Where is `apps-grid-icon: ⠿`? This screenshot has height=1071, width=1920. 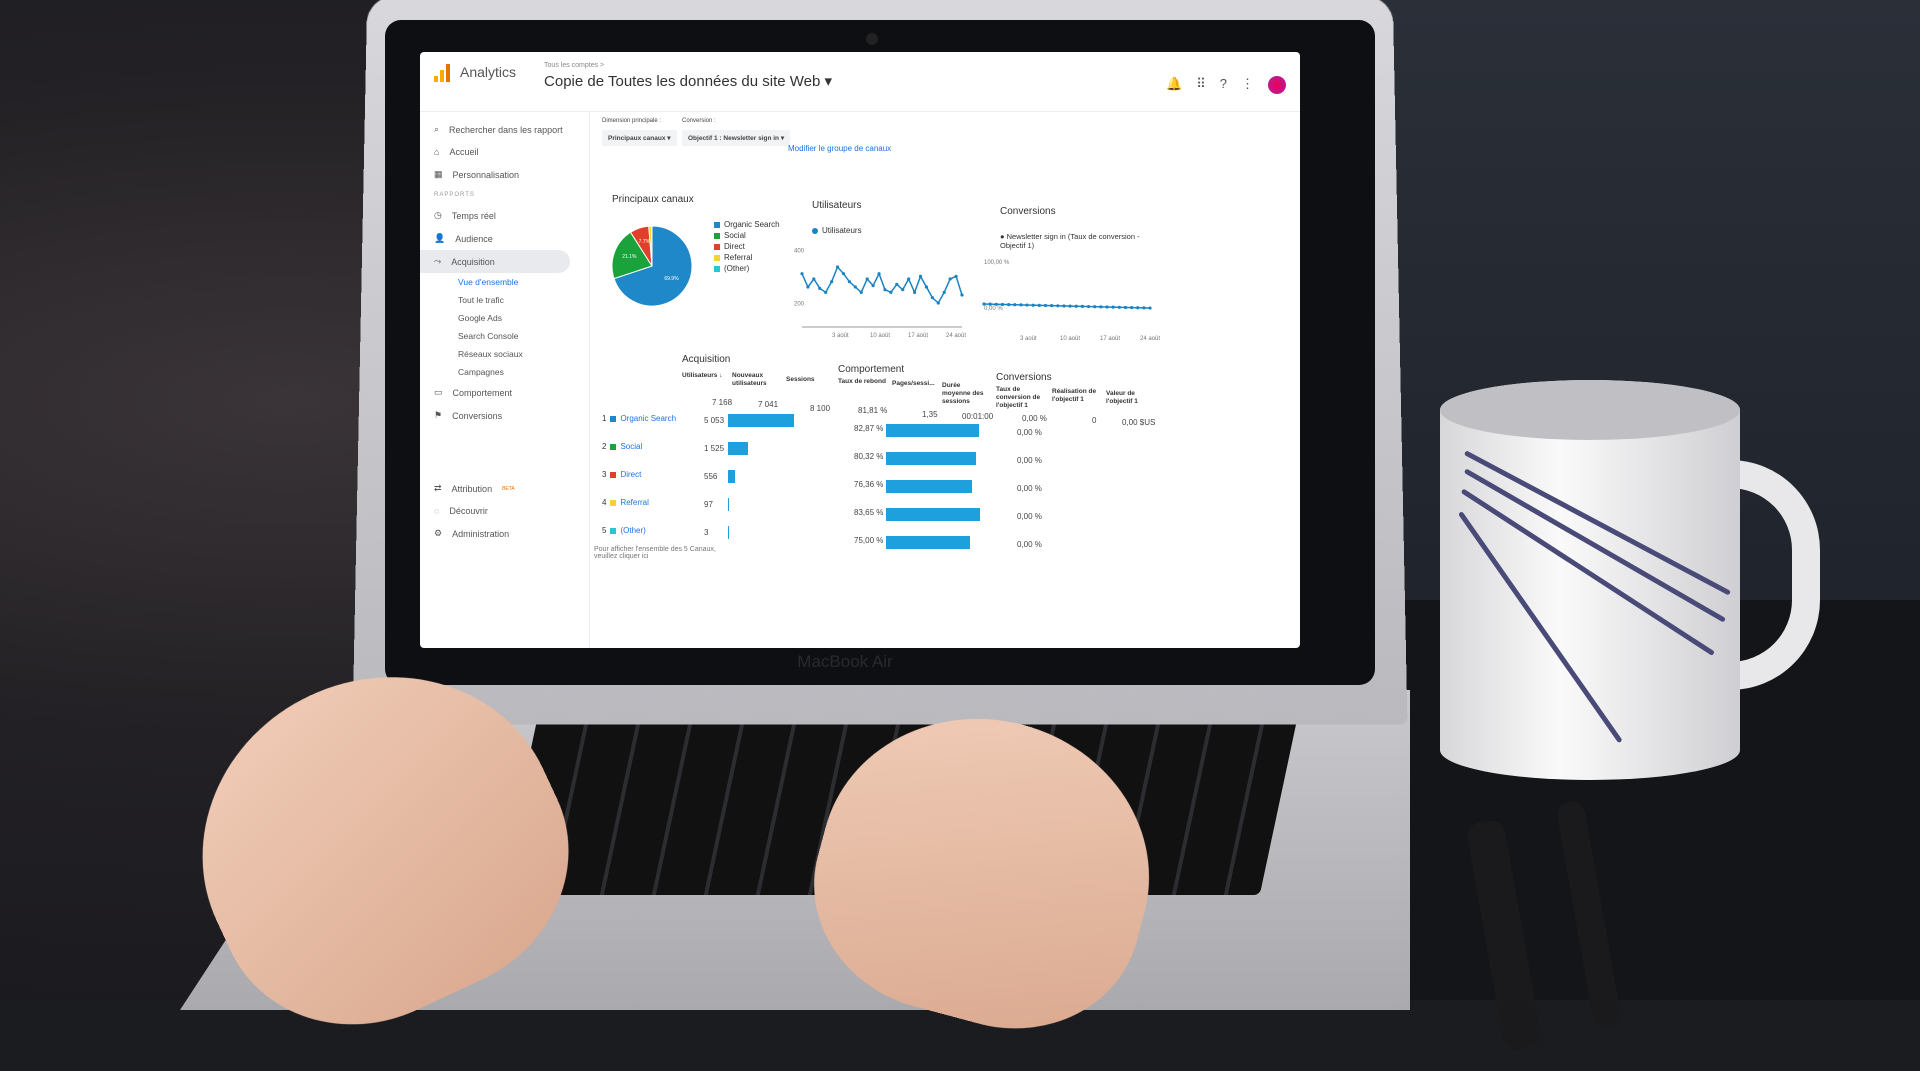 apps-grid-icon: ⠿ is located at coordinates (1201, 85).